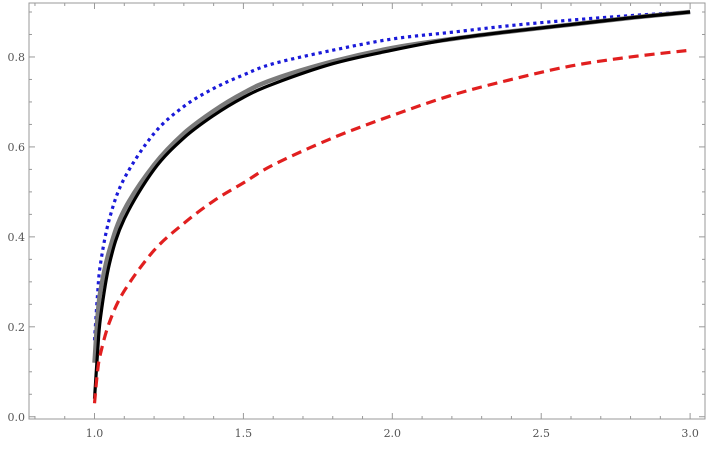 Image resolution: width=708 pixels, height=449 pixels. Describe the element at coordinates (393, 433) in the screenshot. I see `x-tick-label: 2.0` at that location.